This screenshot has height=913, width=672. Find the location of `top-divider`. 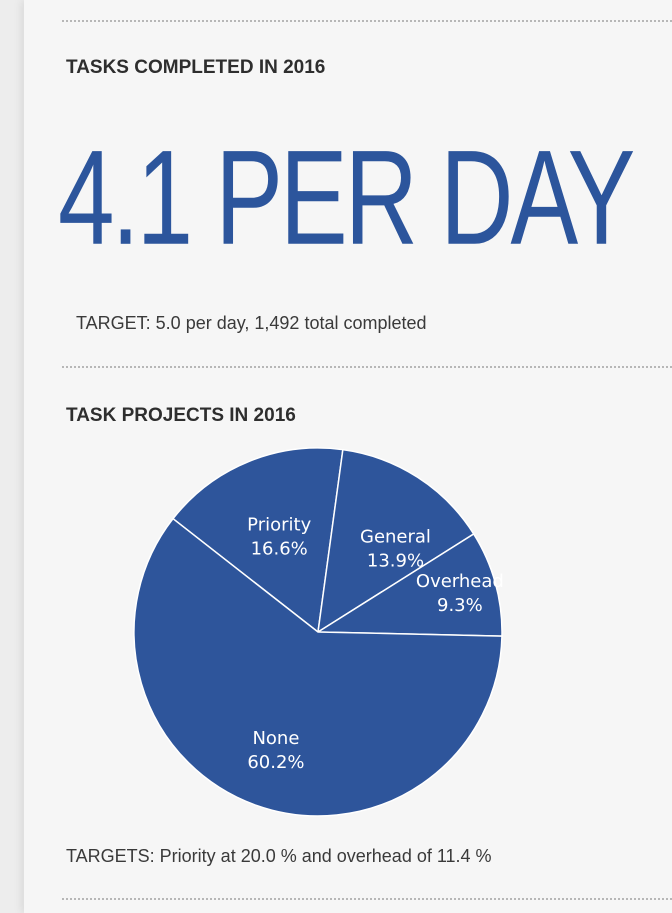

top-divider is located at coordinates (367, 21).